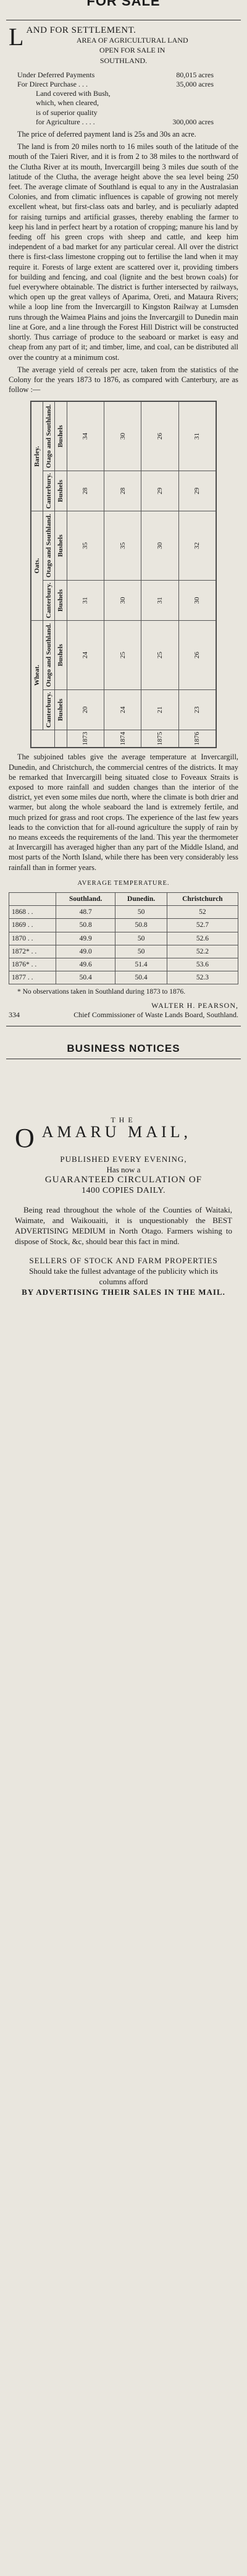 The width and height of the screenshot is (247, 2576). What do you see at coordinates (124, 1137) in the screenshot?
I see `masthead-title: O AMARU MAIL,` at bounding box center [124, 1137].